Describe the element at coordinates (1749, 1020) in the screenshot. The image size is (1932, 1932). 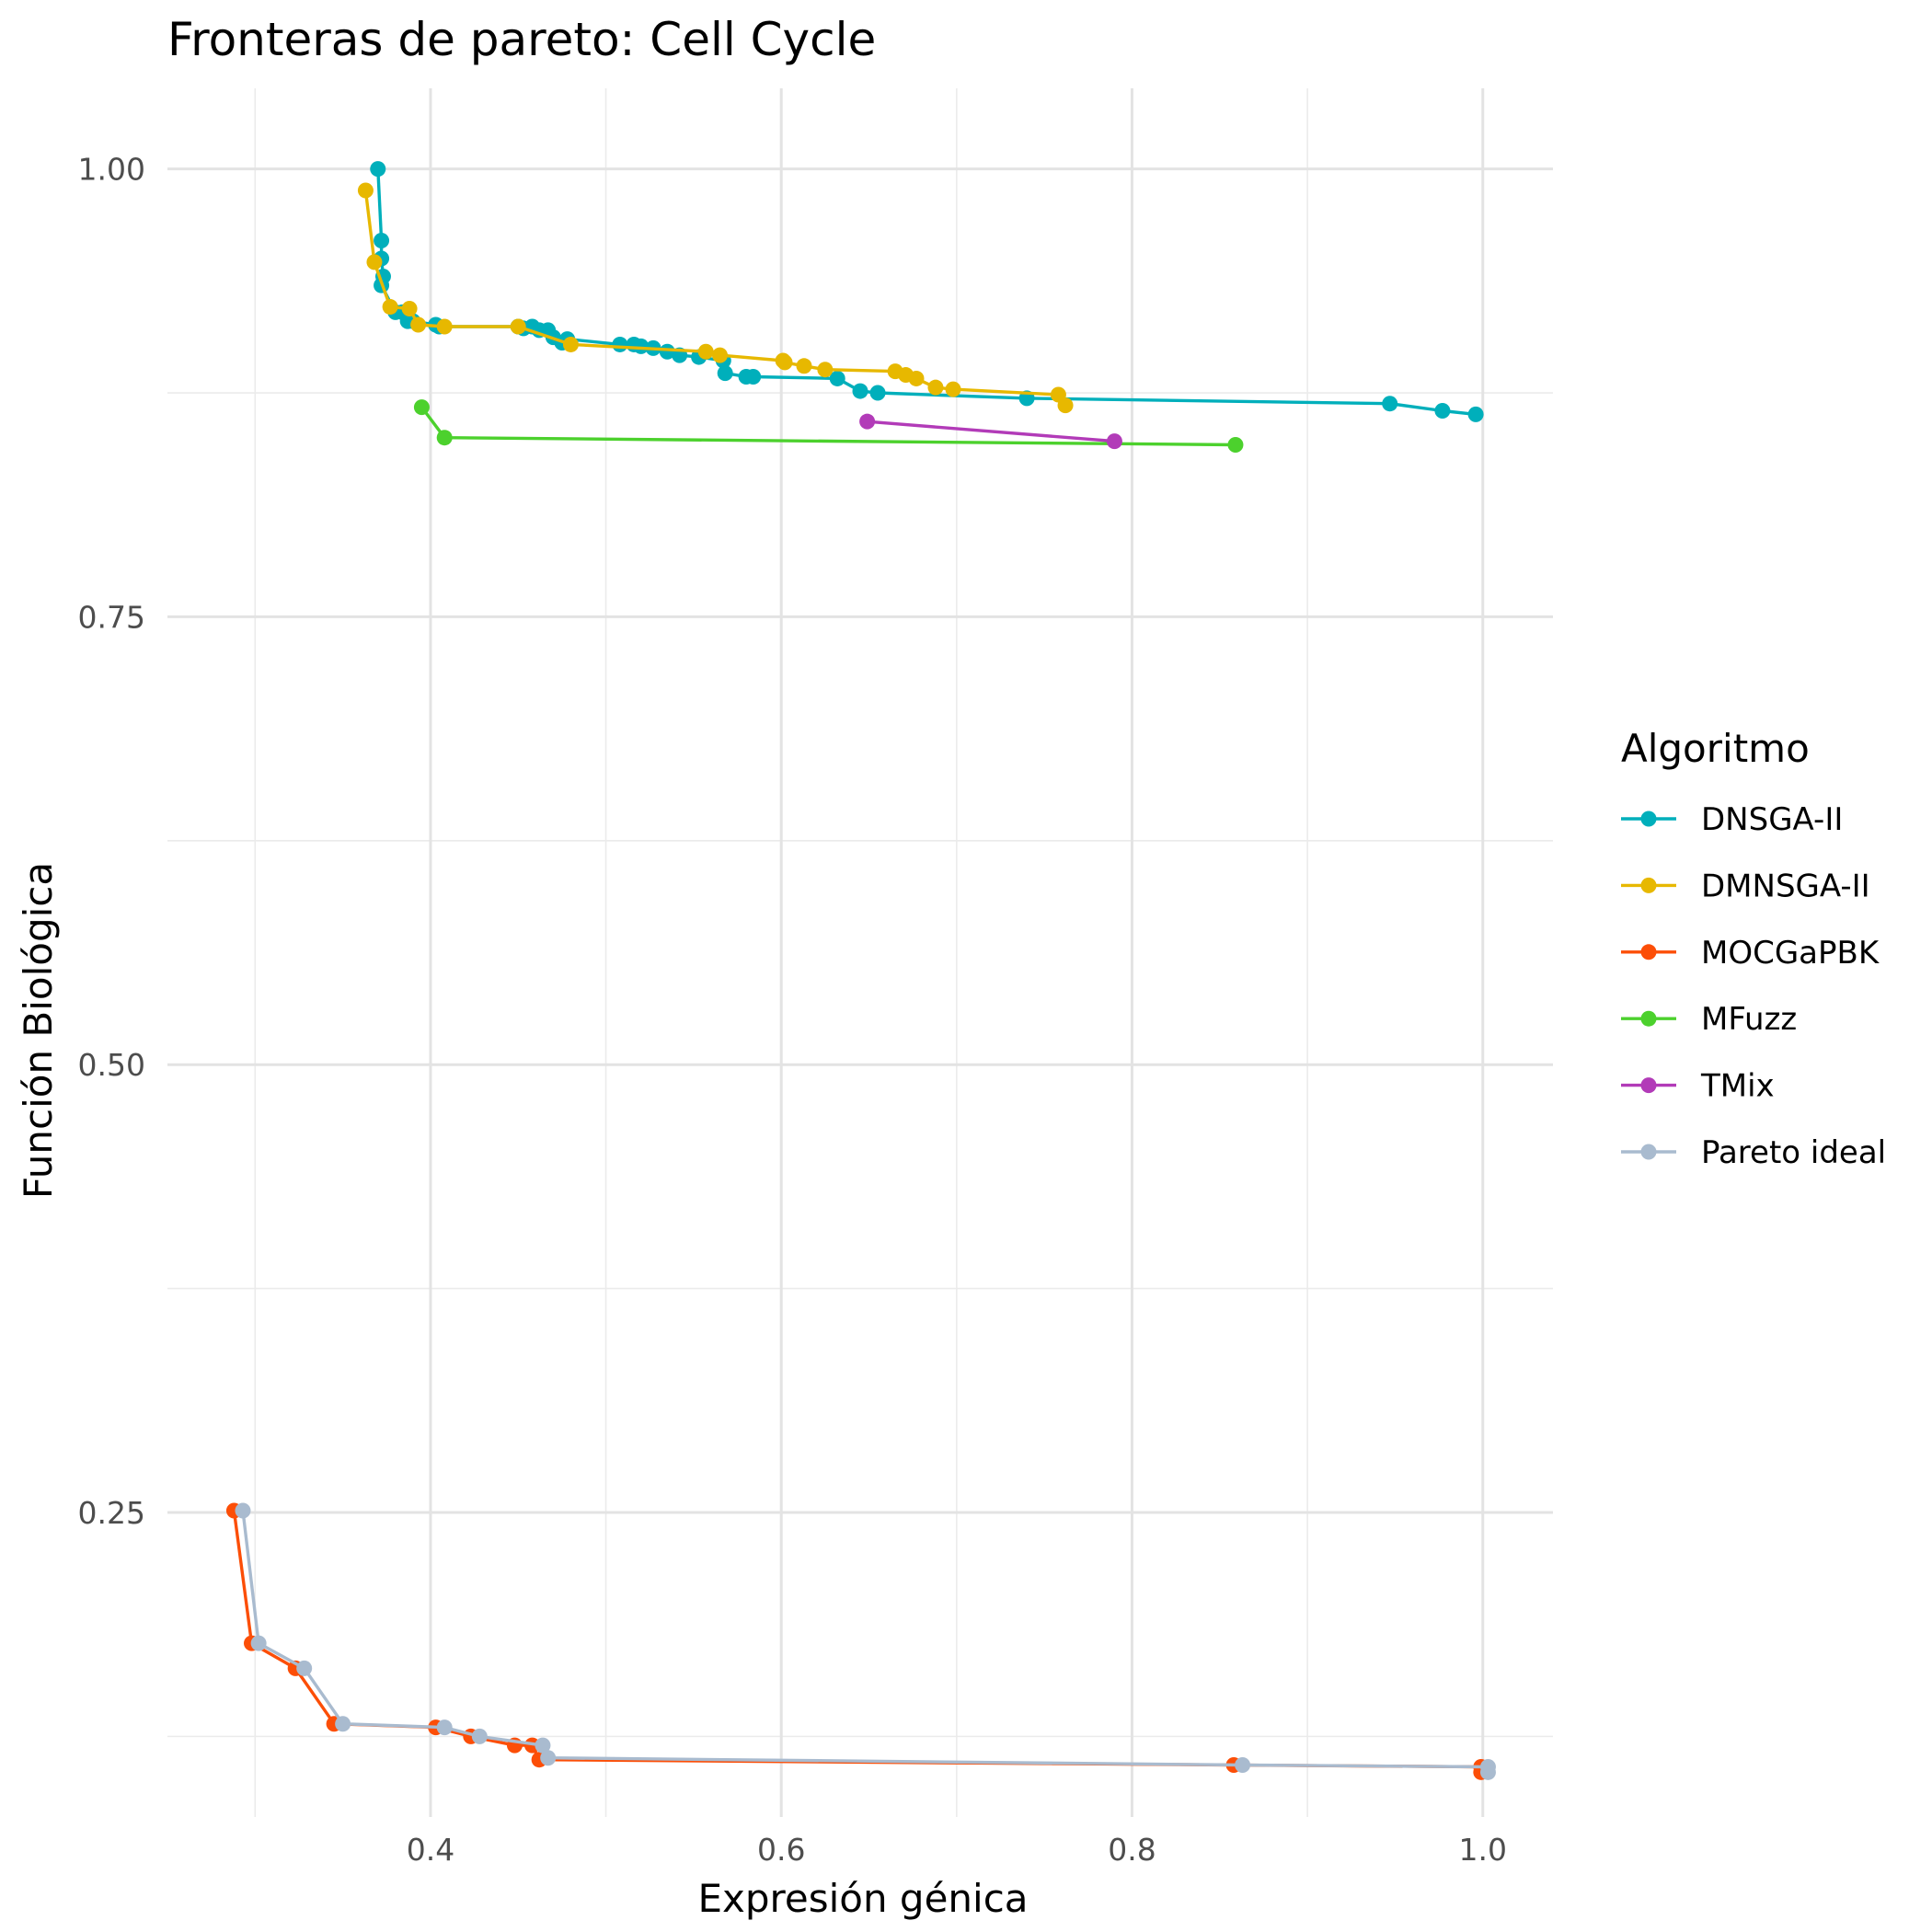
I see `legend-label: MFuzz` at that location.